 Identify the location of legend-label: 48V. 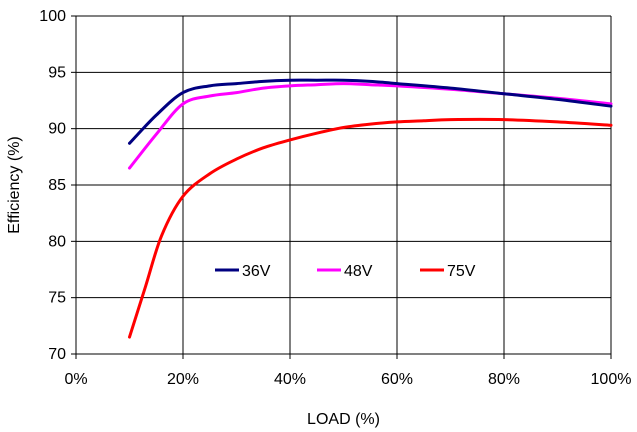
(358, 271).